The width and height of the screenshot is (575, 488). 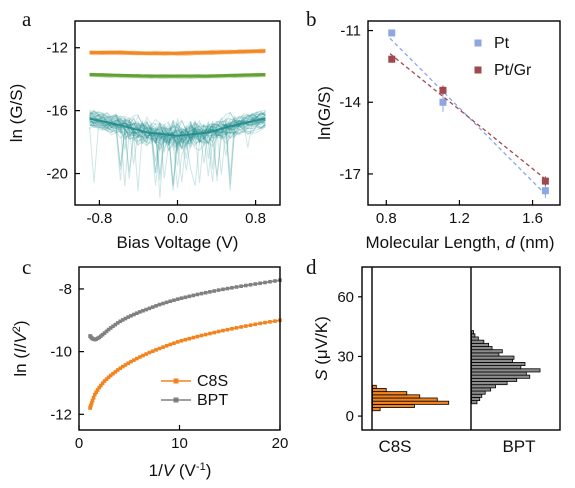 I want to click on panel-b-ytick-label: -17, so click(x=350, y=174).